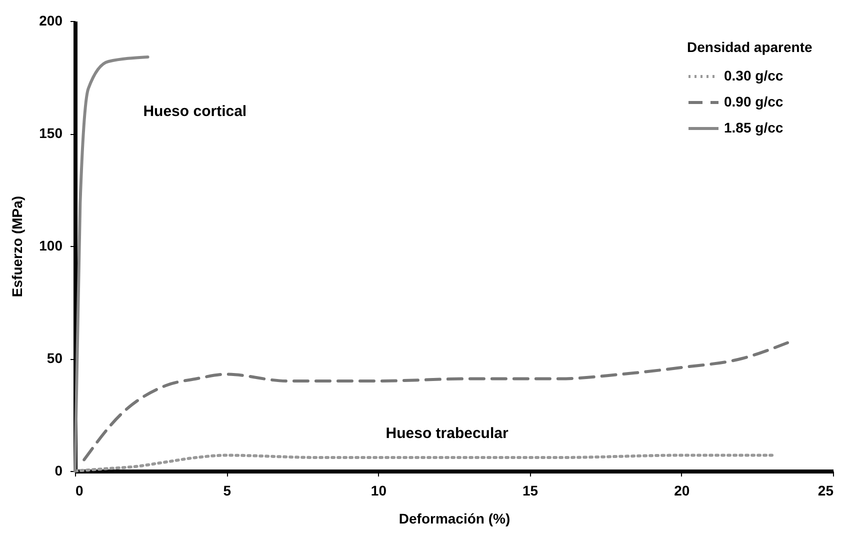 Image resolution: width=862 pixels, height=544 pixels. What do you see at coordinates (80, 490) in the screenshot?
I see `x-tick-label: 0` at bounding box center [80, 490].